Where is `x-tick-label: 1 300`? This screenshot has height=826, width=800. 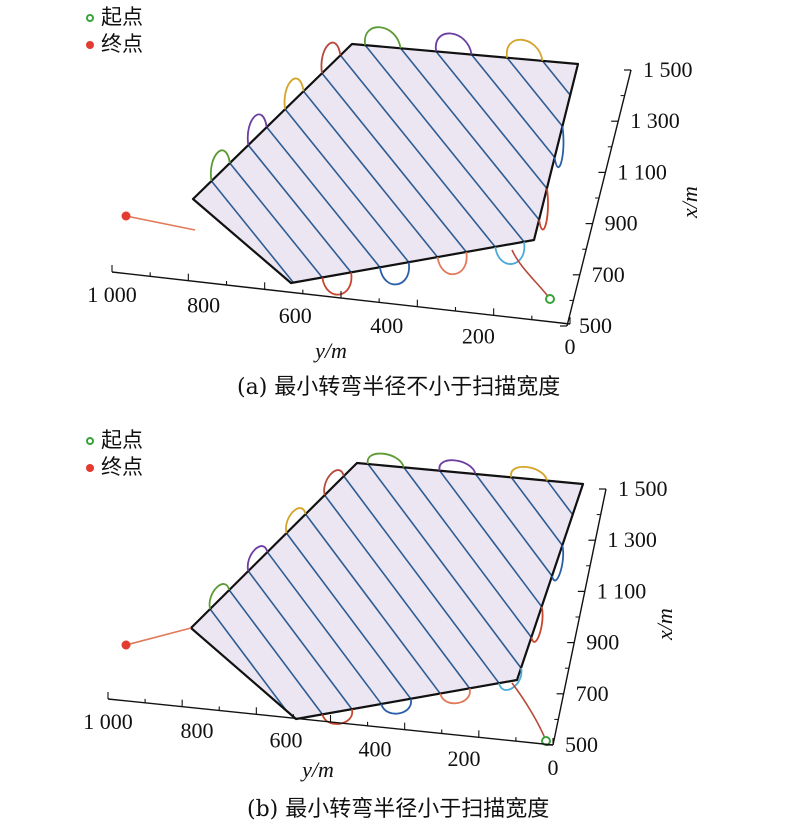
x-tick-label: 1 300 is located at coordinates (655, 120).